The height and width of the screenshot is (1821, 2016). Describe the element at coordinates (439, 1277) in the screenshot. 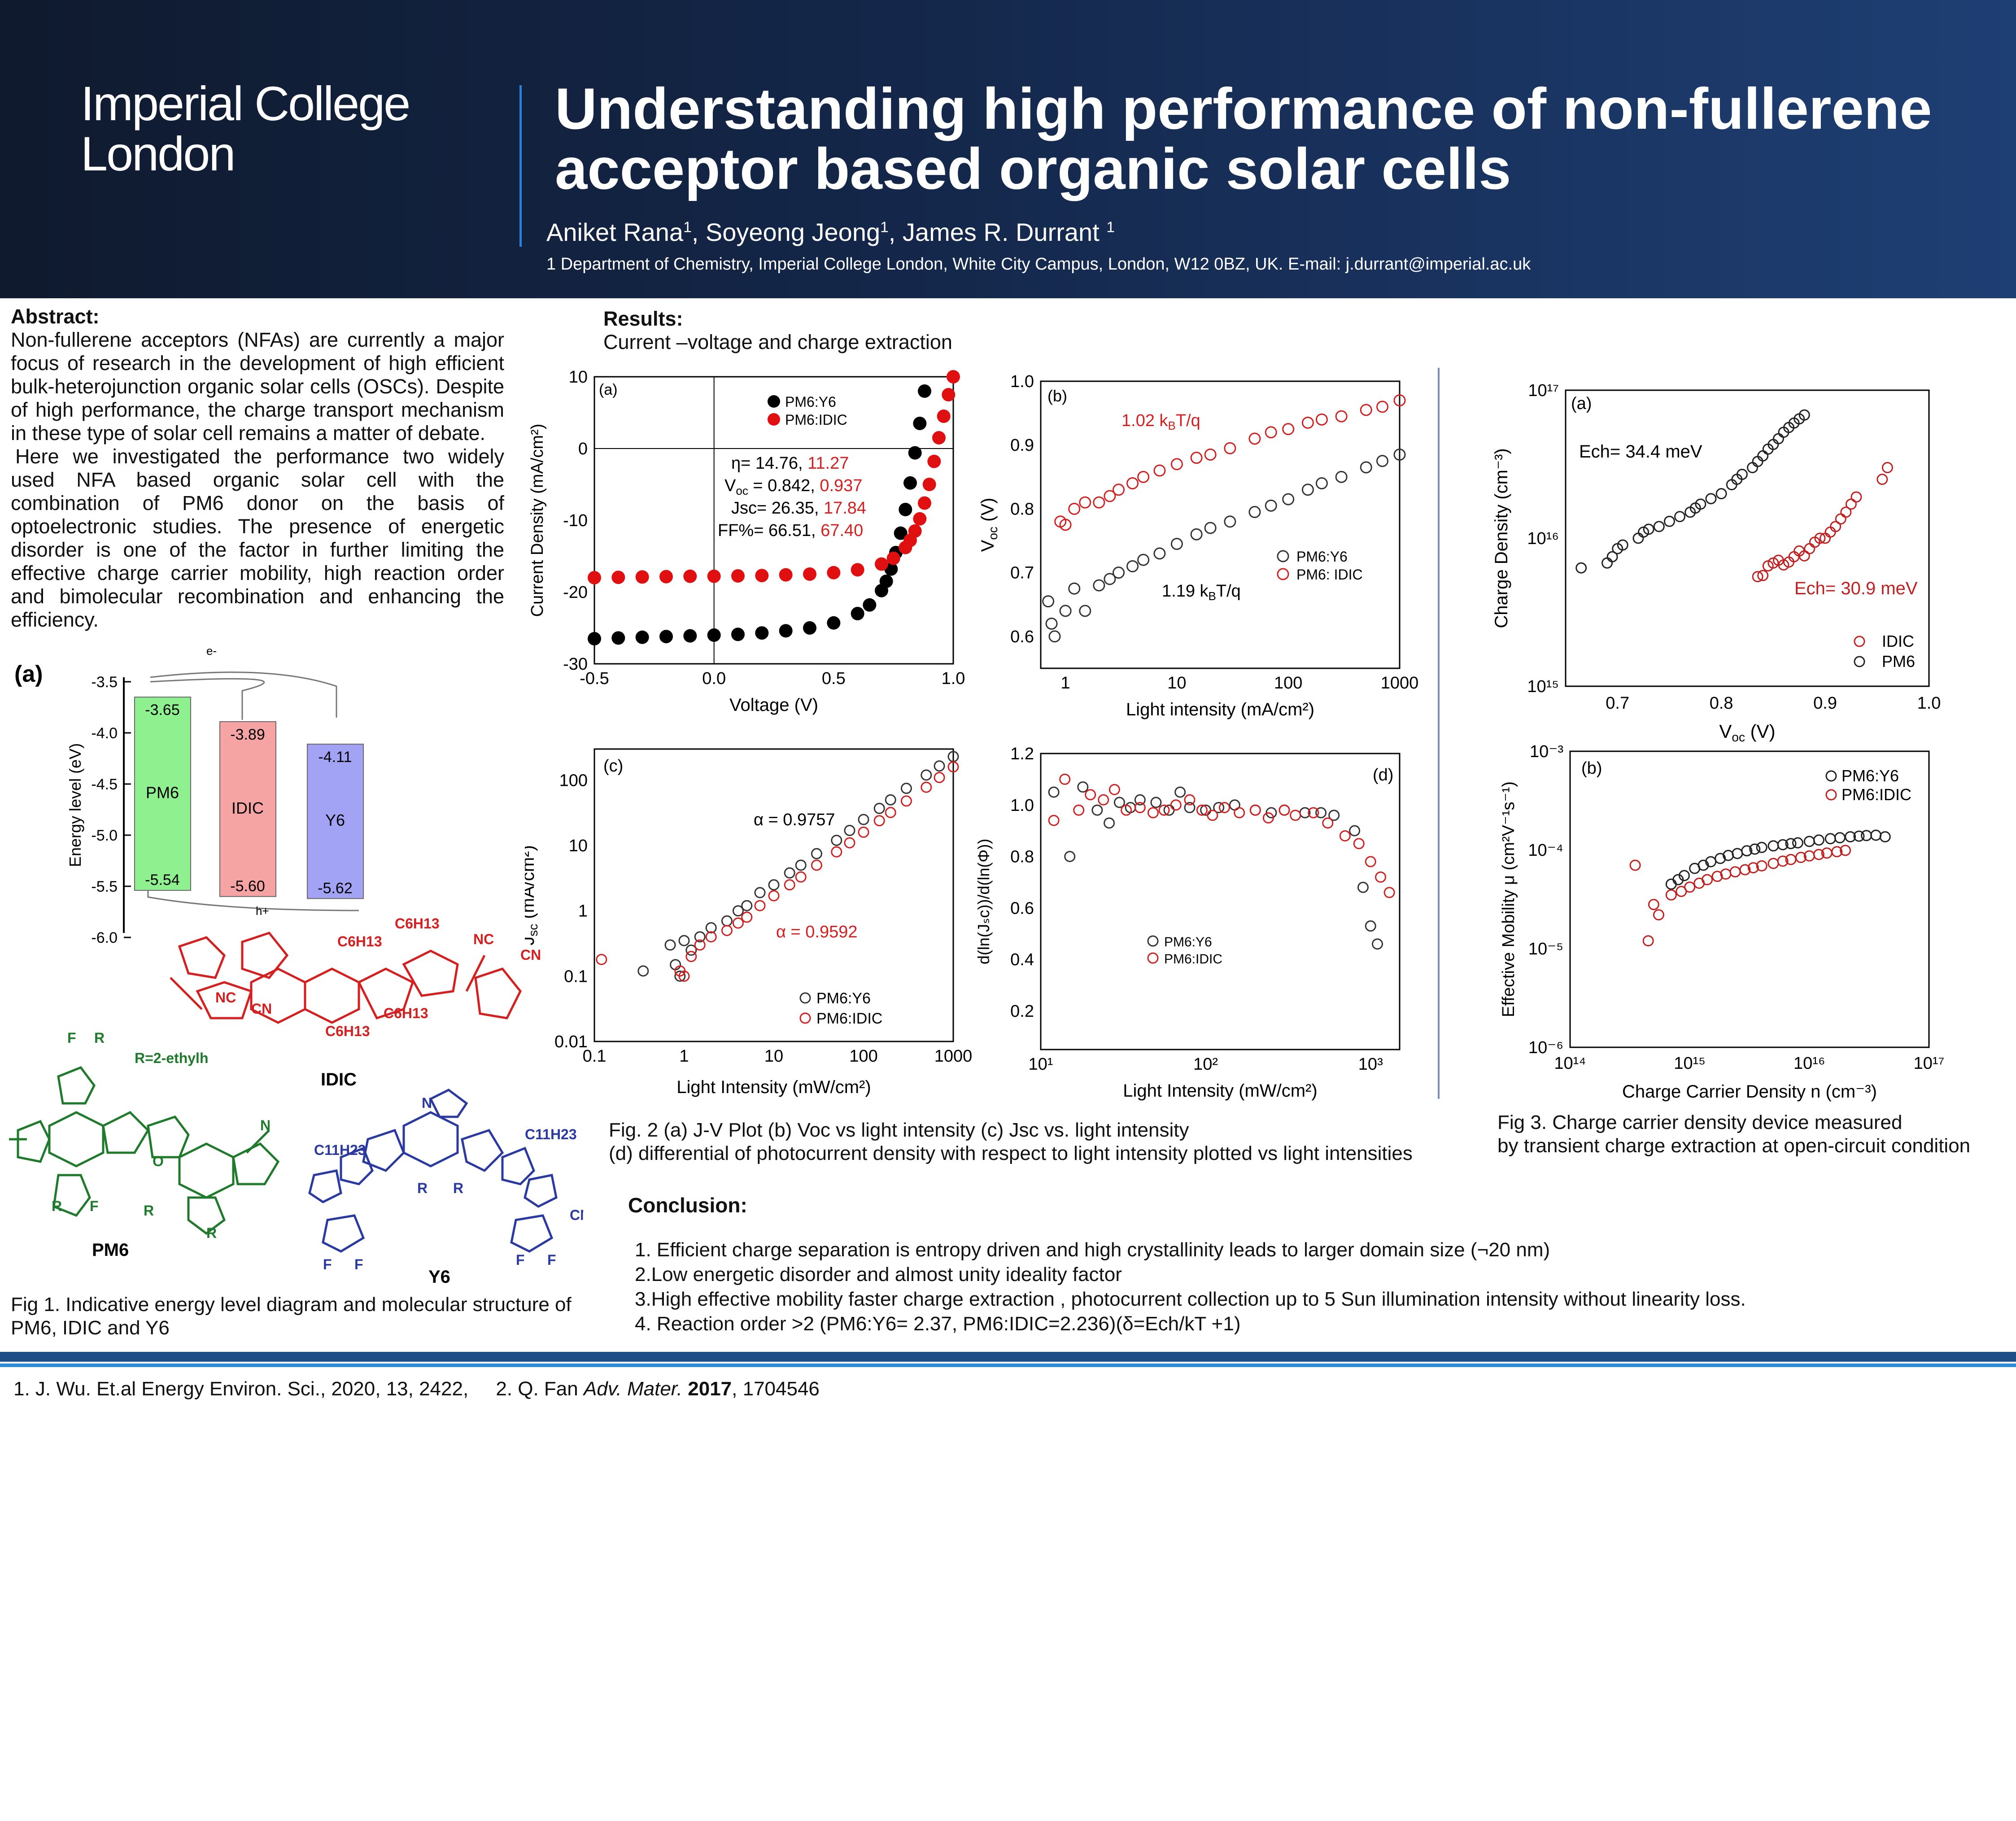

I see `y6-name: Y6` at that location.